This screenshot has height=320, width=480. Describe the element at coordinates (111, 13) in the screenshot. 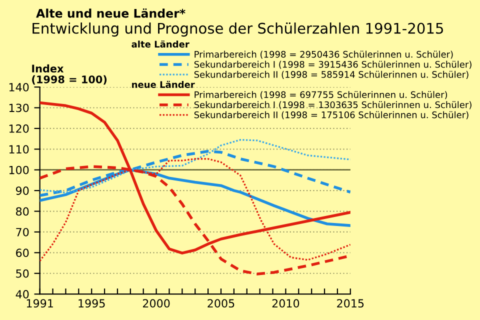

I see `chart-title: Alte und neue Länder*` at that location.